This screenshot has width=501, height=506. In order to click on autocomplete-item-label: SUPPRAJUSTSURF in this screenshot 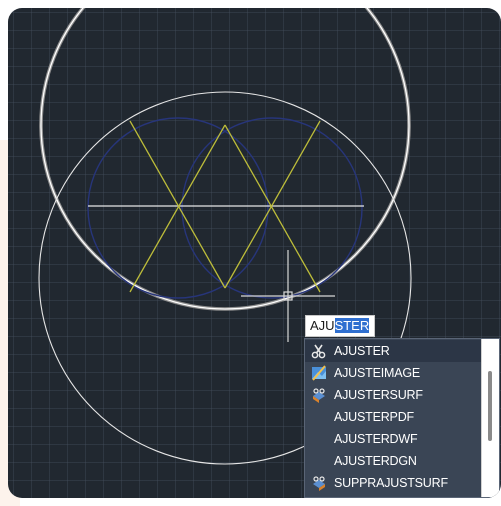, I will do `click(391, 483)`.